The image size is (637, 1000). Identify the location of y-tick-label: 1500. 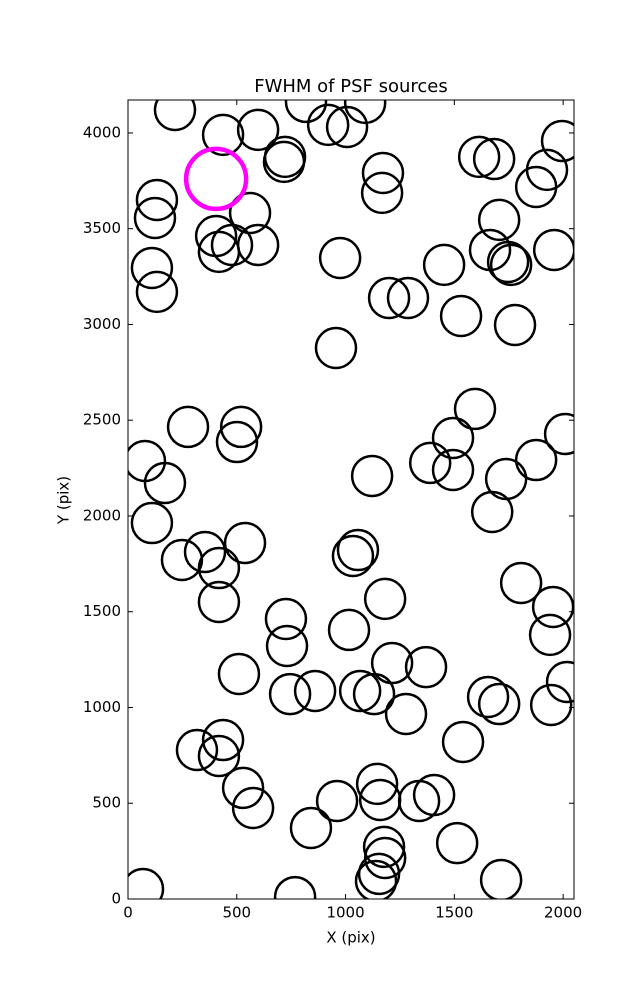
(102, 611).